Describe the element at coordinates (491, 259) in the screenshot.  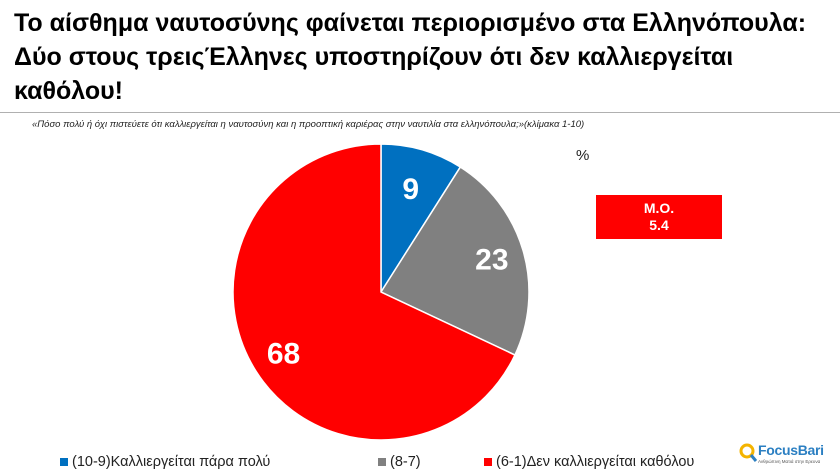
I see `pie-label-mid: 23` at that location.